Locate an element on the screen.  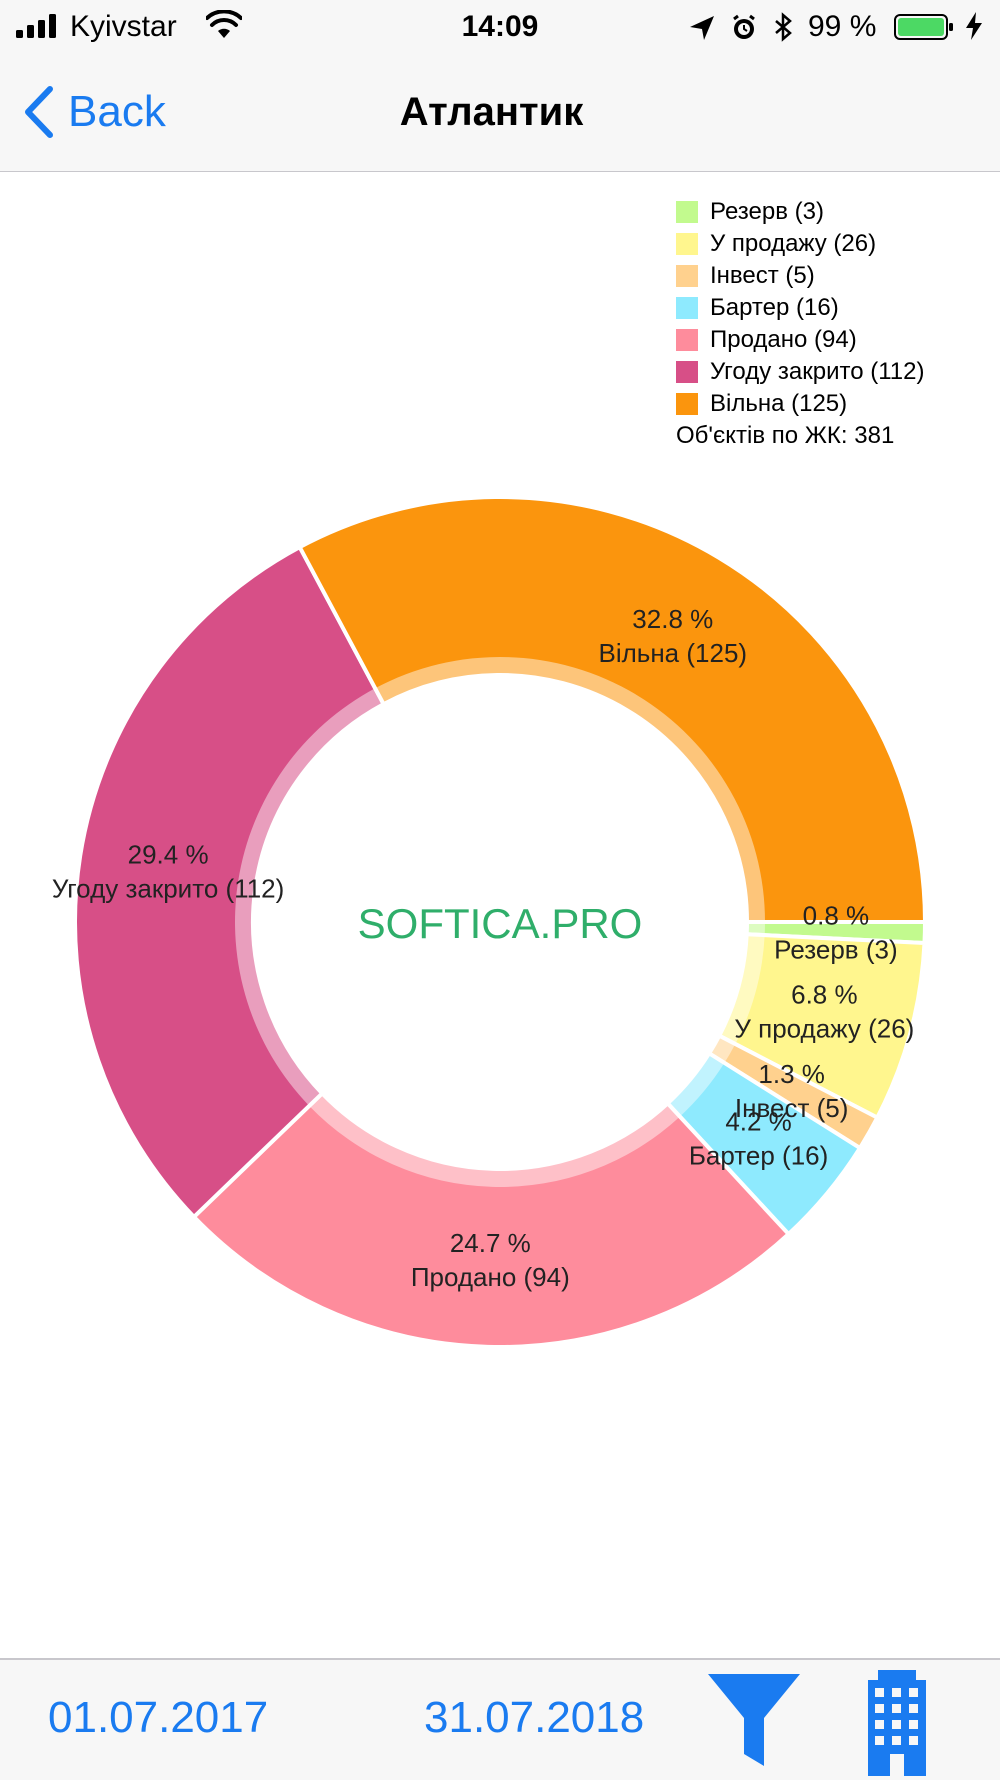
legend-item: Резерв (3) is located at coordinates (800, 212).